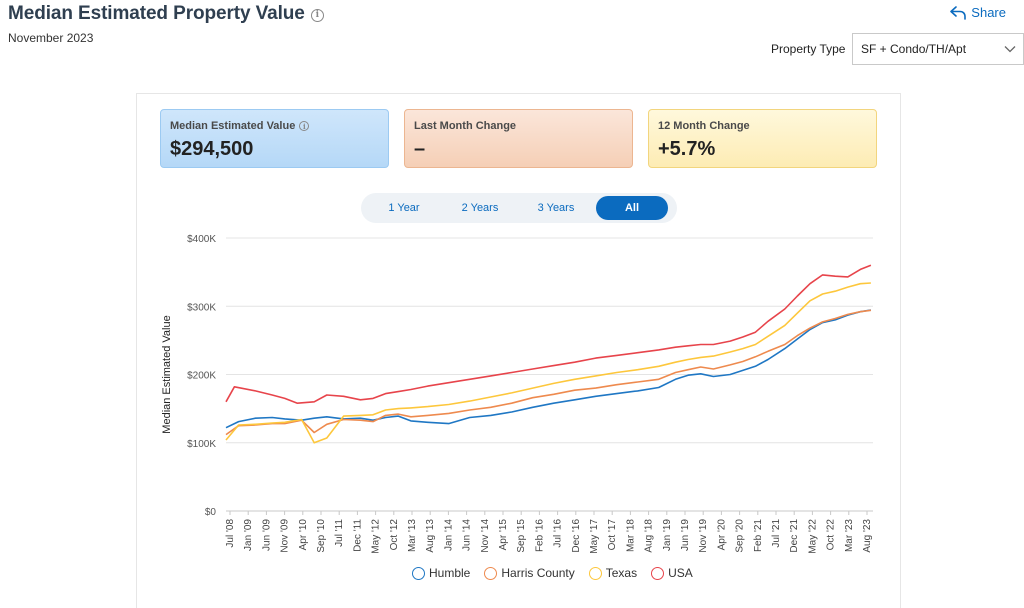 The height and width of the screenshot is (608, 1024). I want to click on page-title-text: Median Estimated Property Value, so click(156, 13).